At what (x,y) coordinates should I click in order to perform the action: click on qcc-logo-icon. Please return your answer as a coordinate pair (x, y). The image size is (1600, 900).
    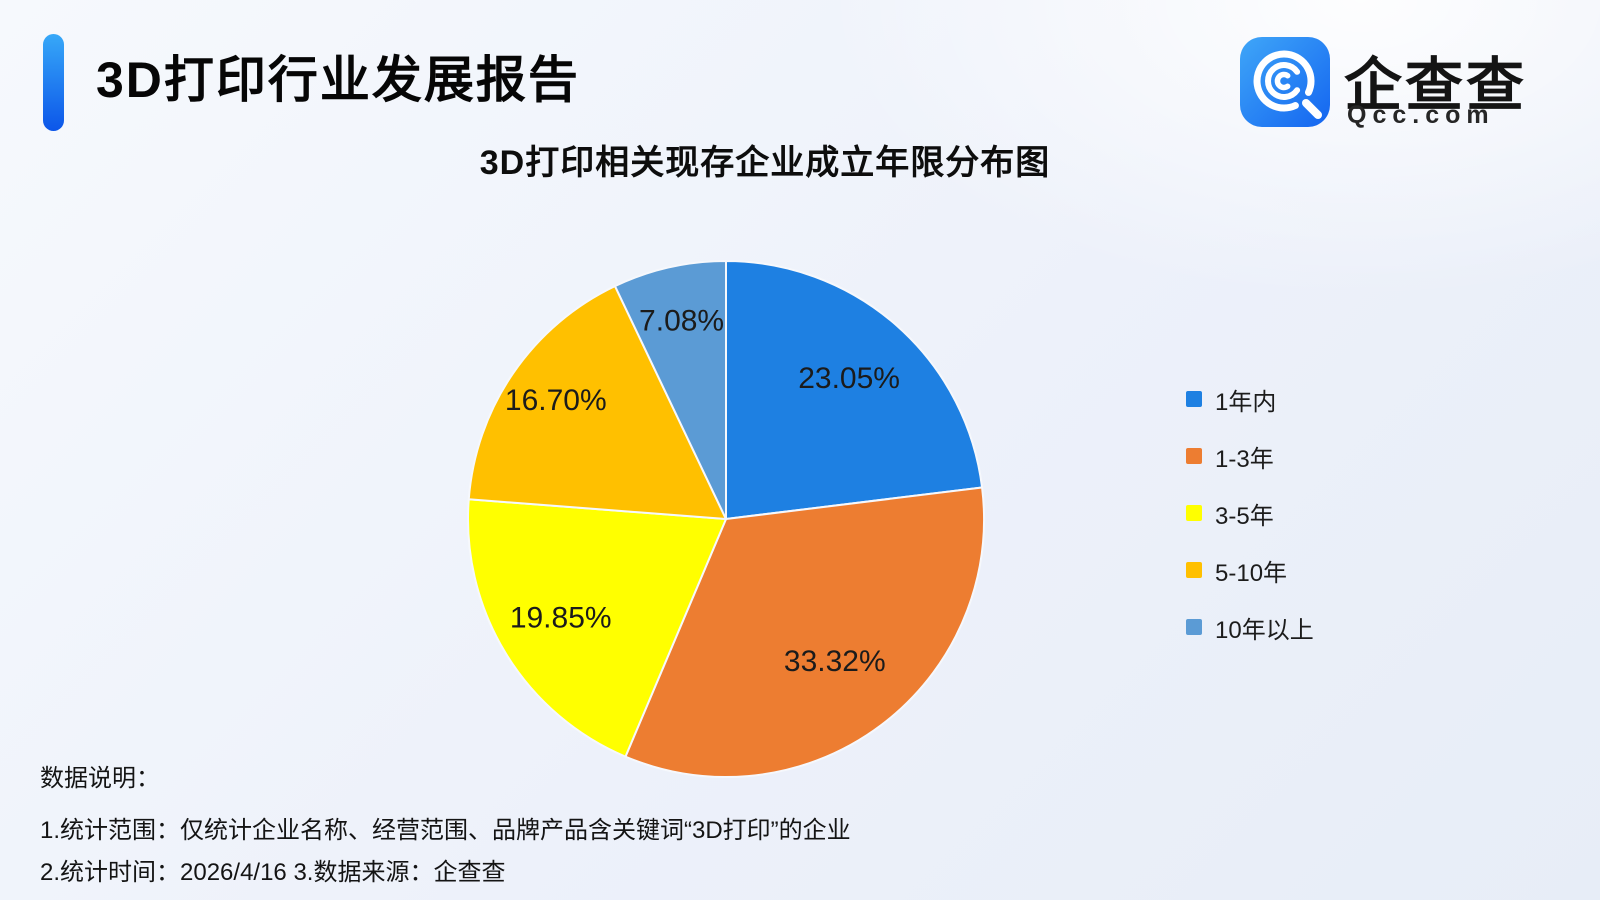
    Looking at the image, I should click on (1285, 84).